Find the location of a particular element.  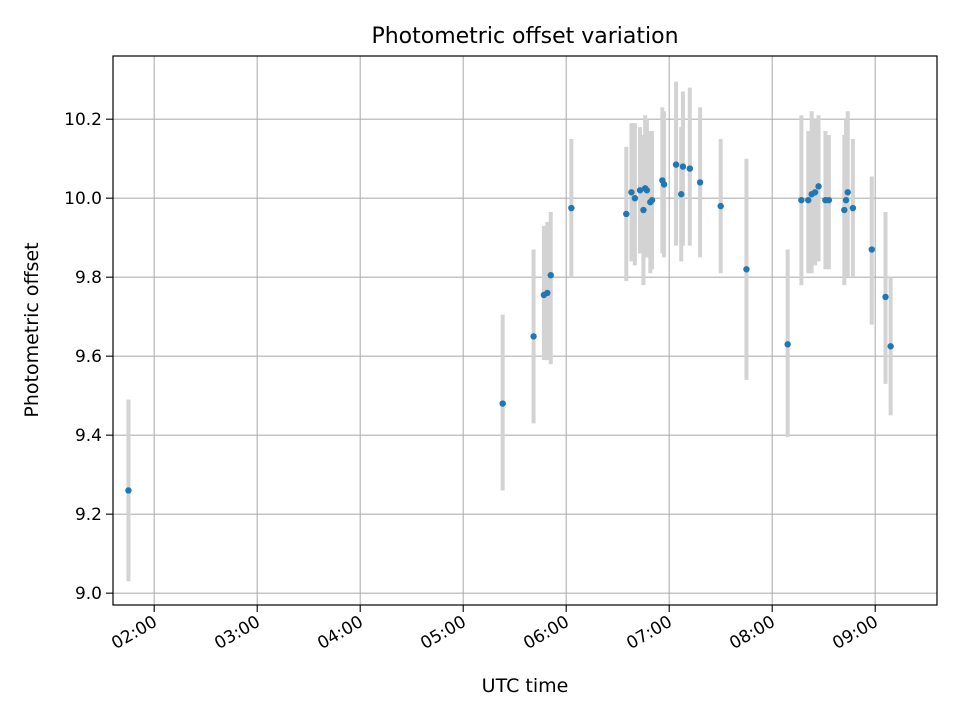

y-tick-label: 10.0 is located at coordinates (83, 199).